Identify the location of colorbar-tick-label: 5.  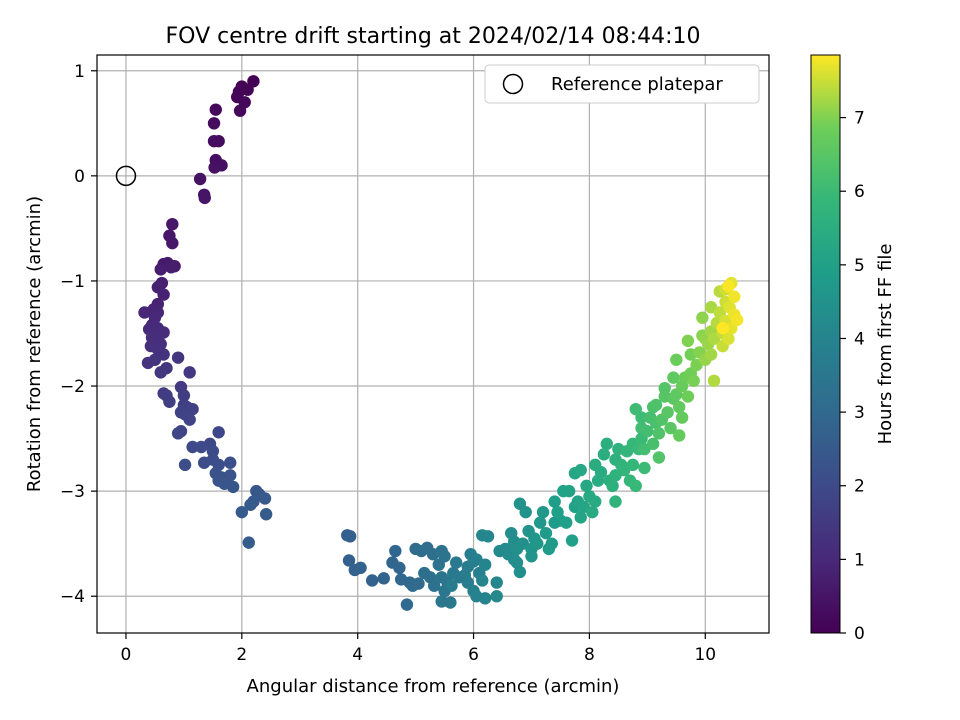
(859, 266).